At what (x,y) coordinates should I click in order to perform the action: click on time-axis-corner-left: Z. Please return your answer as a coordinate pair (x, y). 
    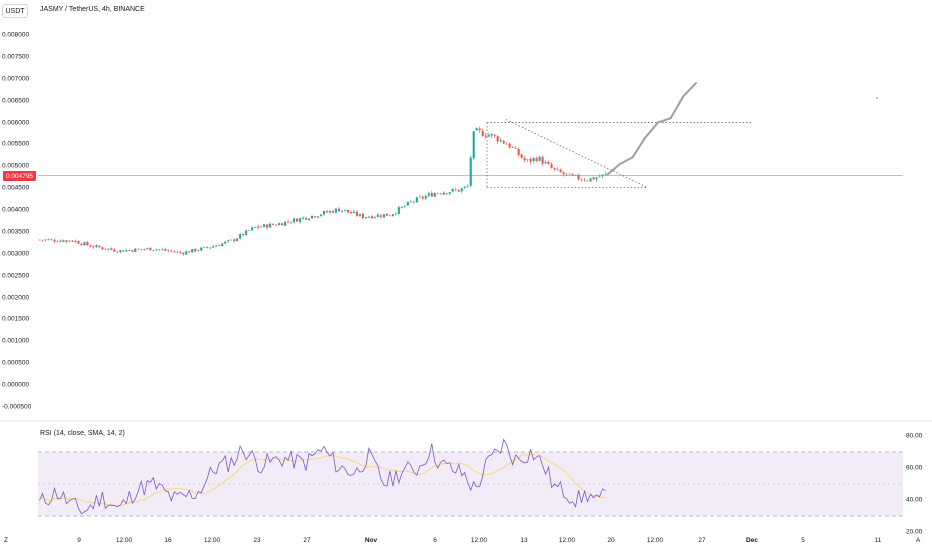
    Looking at the image, I should click on (6, 540).